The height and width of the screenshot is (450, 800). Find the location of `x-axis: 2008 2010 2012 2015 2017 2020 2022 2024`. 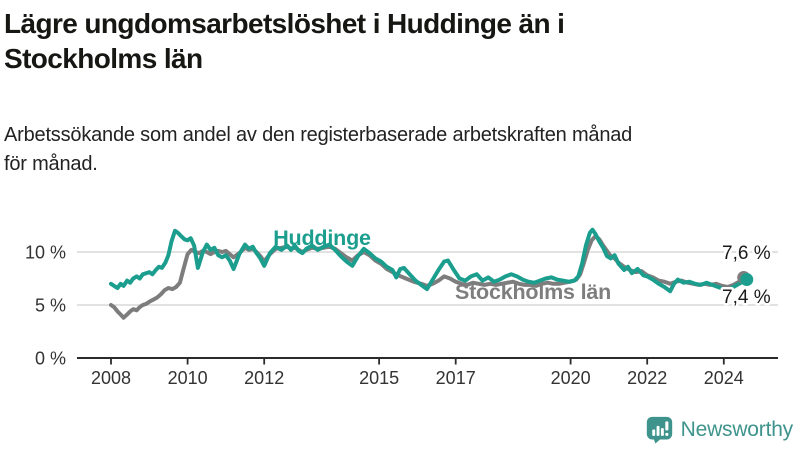

x-axis: 2008 2010 2012 2015 2017 2020 2022 2024 is located at coordinates (427, 372).